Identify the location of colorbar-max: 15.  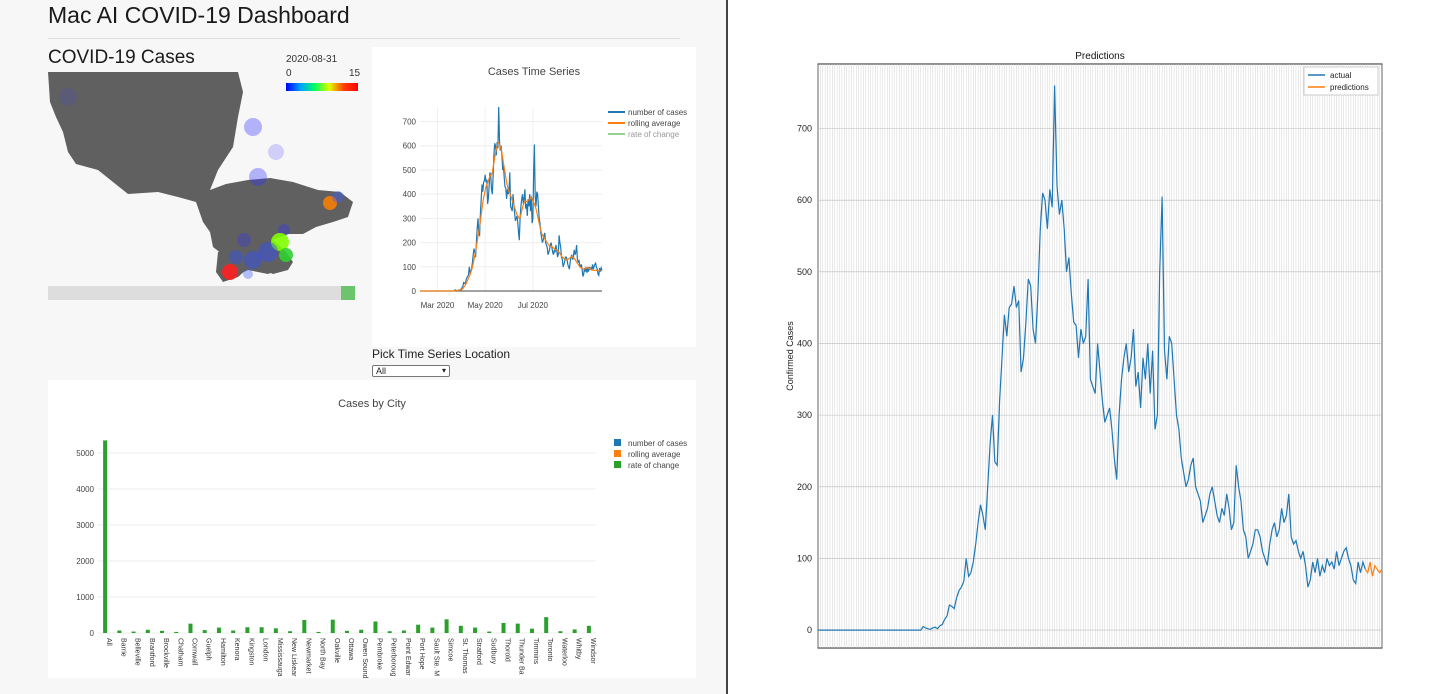
(355, 73).